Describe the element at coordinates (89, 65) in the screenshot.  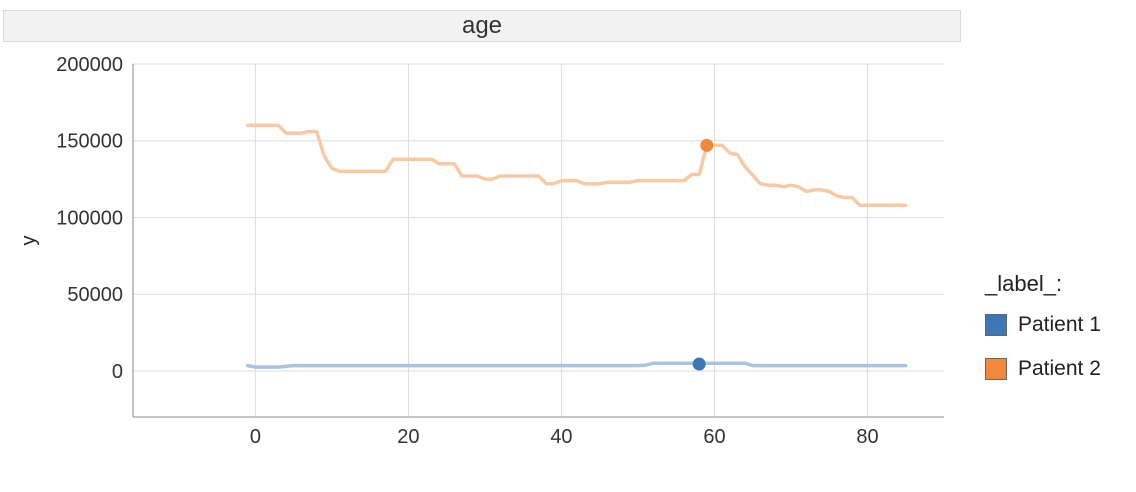
I see `y-tick-label: 200000` at that location.